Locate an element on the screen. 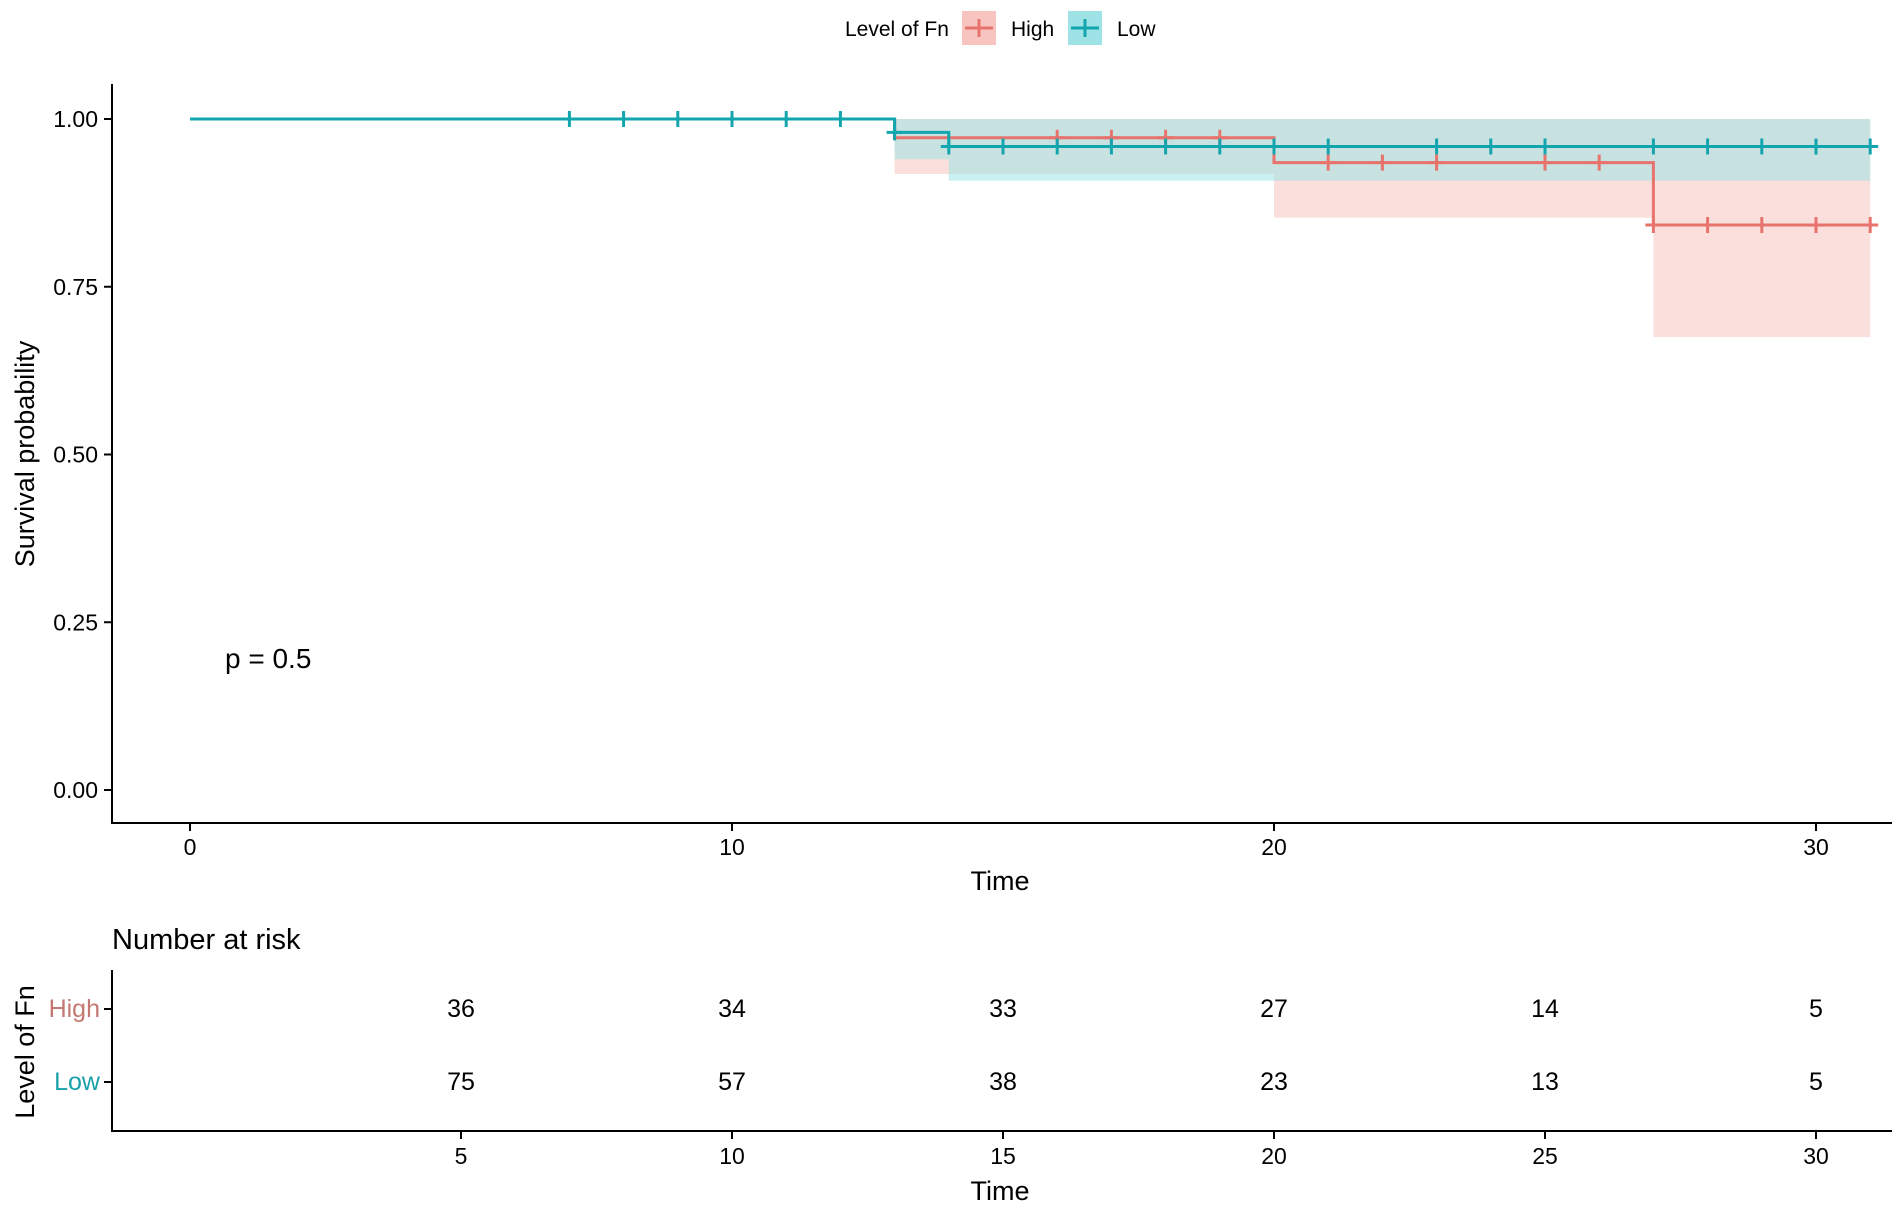 The height and width of the screenshot is (1210, 1901). risk-count-high: 27 is located at coordinates (1274, 1009).